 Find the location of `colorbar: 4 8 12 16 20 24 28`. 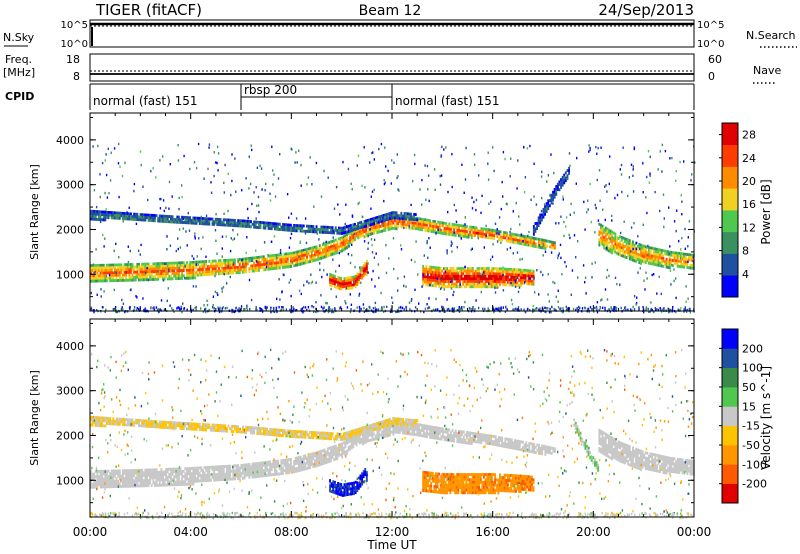

colorbar: 4 8 12 16 20 24 28 is located at coordinates (737, 210).